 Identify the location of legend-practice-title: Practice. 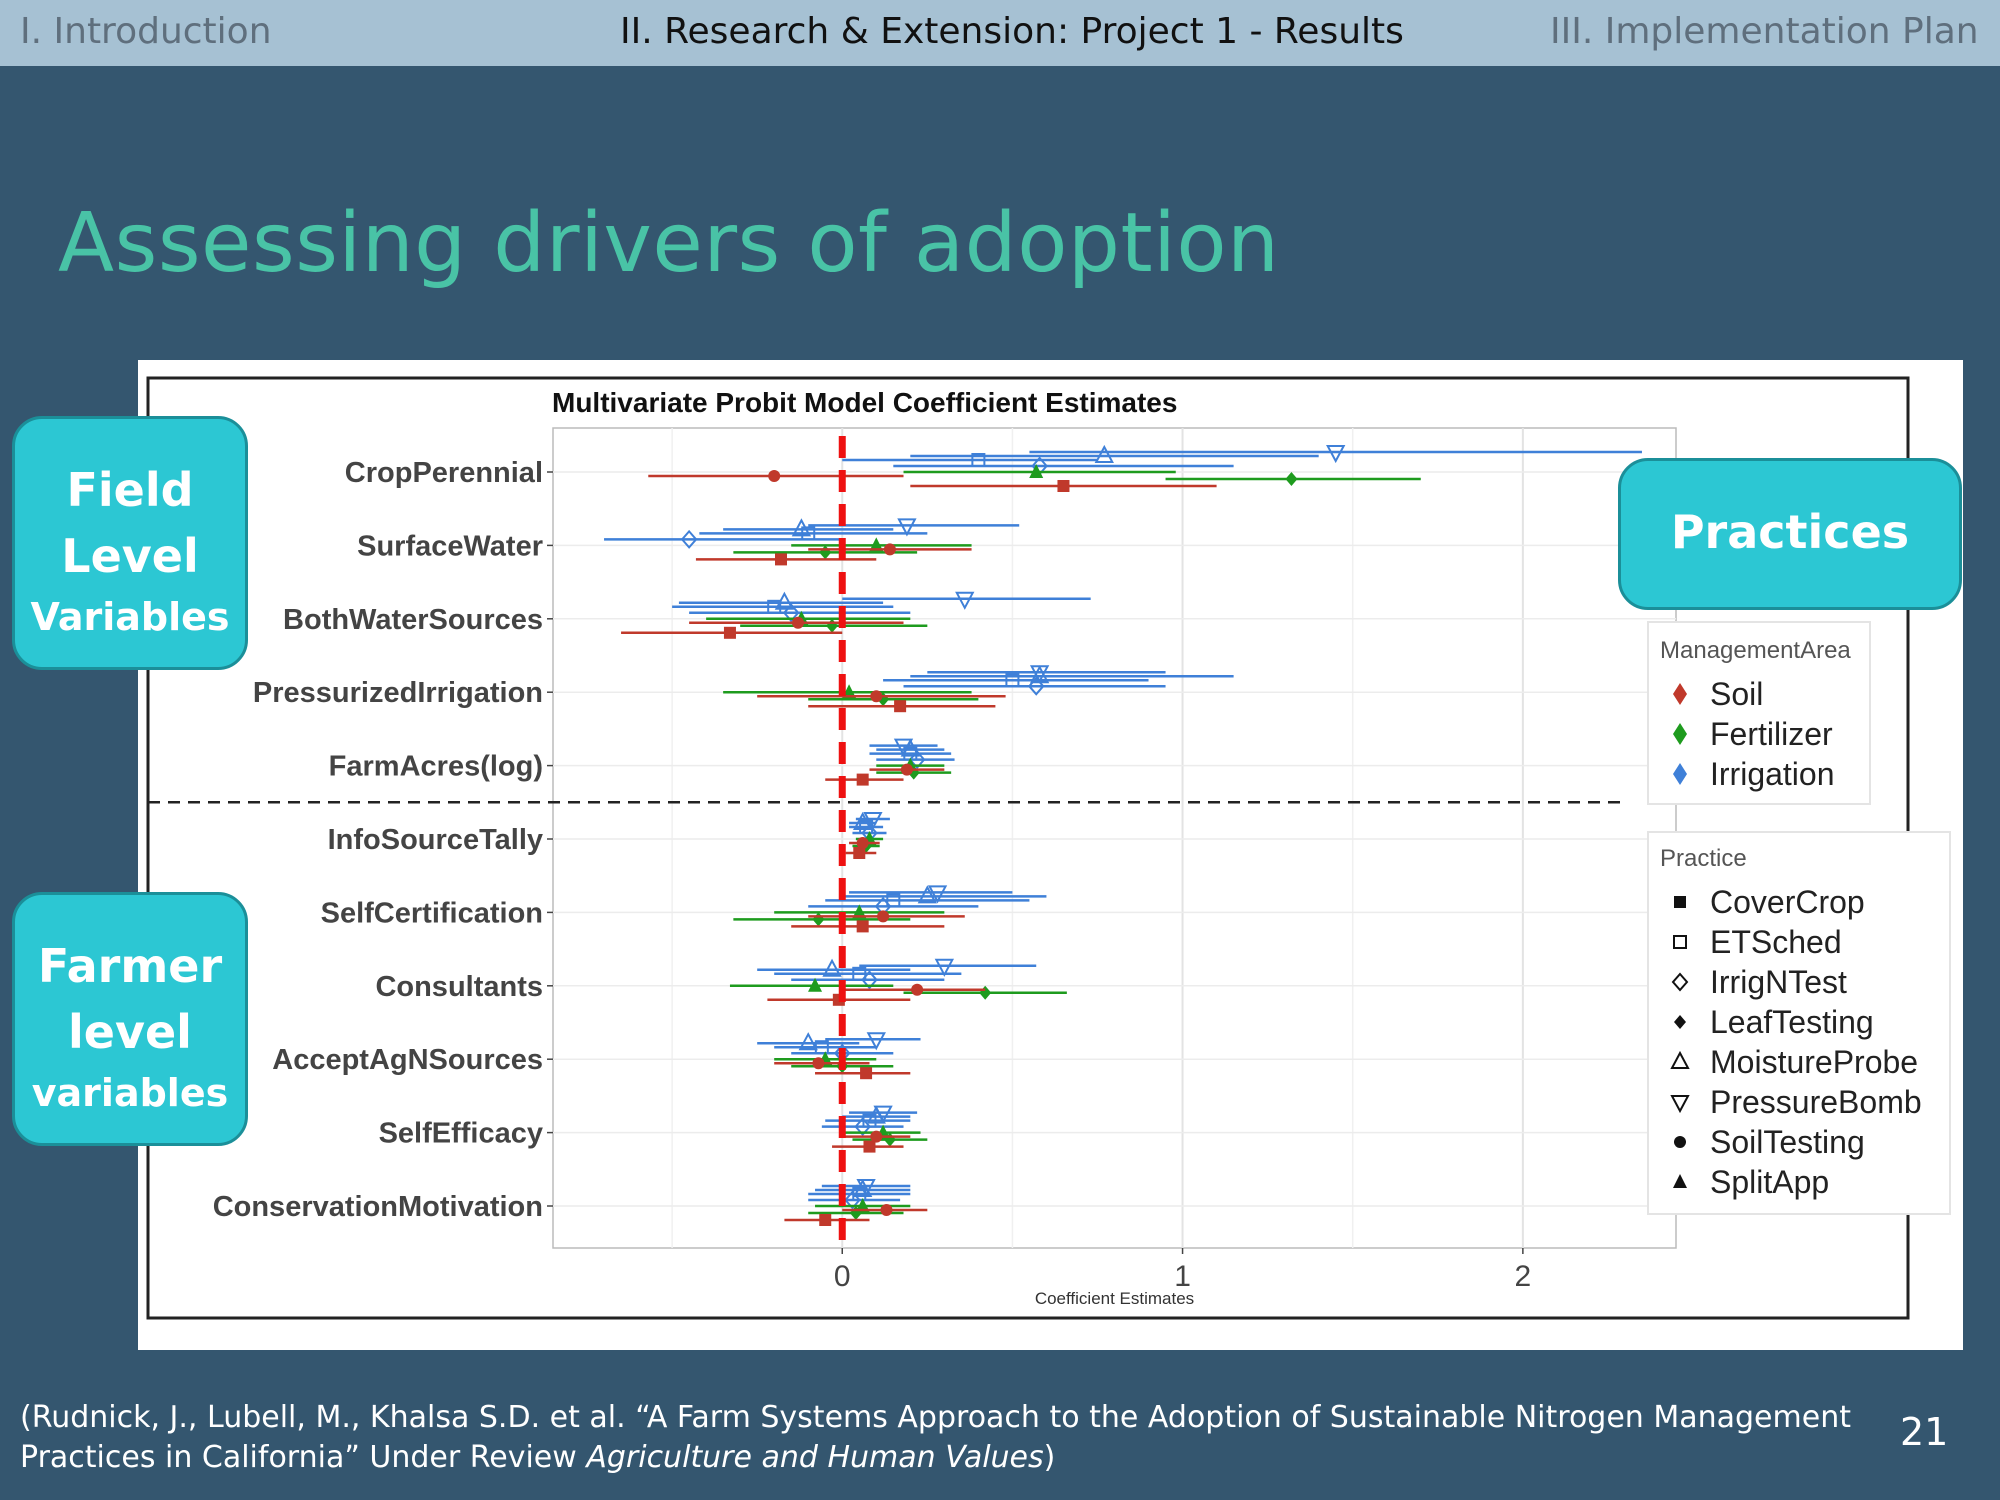
(1703, 858).